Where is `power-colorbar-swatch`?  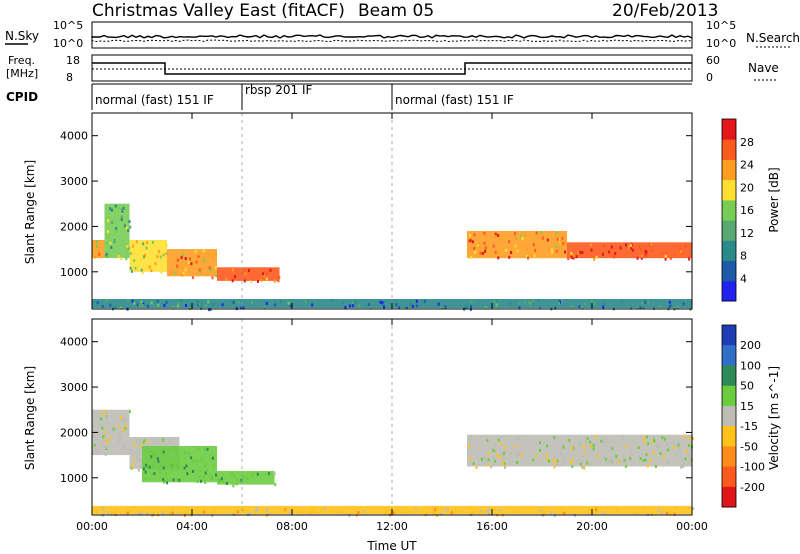
power-colorbar-swatch is located at coordinates (729, 129).